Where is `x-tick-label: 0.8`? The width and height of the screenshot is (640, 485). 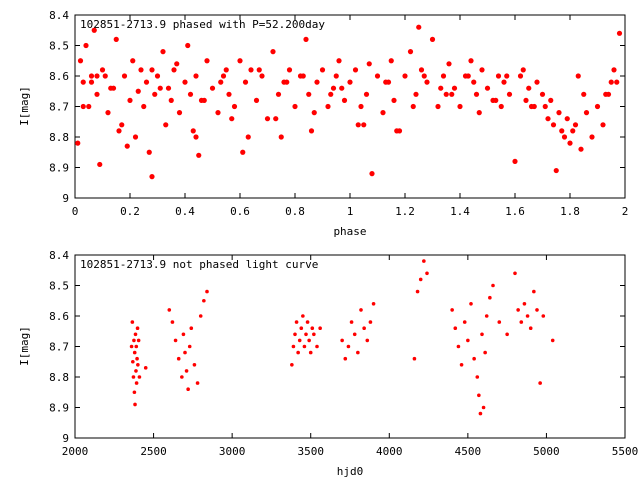 x-tick-label: 0.8 is located at coordinates (295, 211).